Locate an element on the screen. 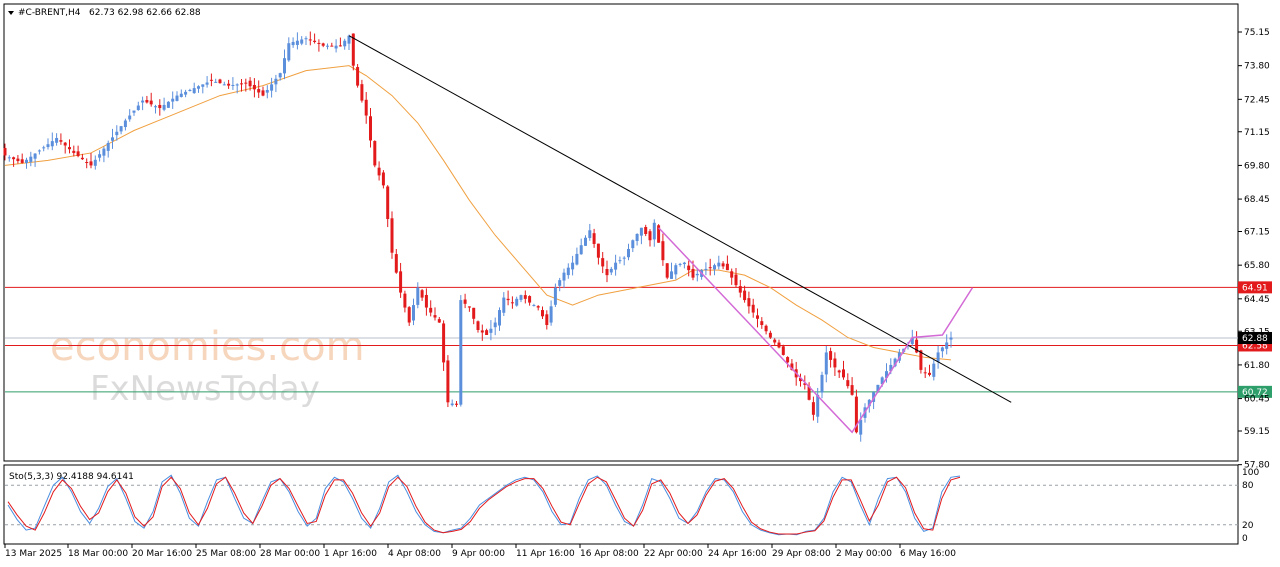 The width and height of the screenshot is (1280, 567). time-tick-label: 11 Apr 16:00 is located at coordinates (545, 554).